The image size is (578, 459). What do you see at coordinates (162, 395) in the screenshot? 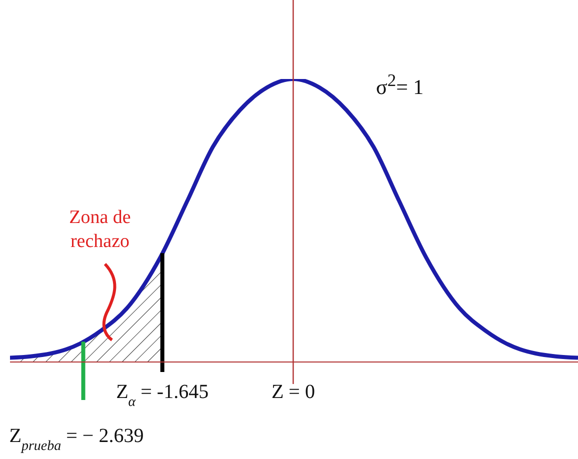
I see `x-tick-label: Z$_{α}$ = -1.645` at bounding box center [162, 395].